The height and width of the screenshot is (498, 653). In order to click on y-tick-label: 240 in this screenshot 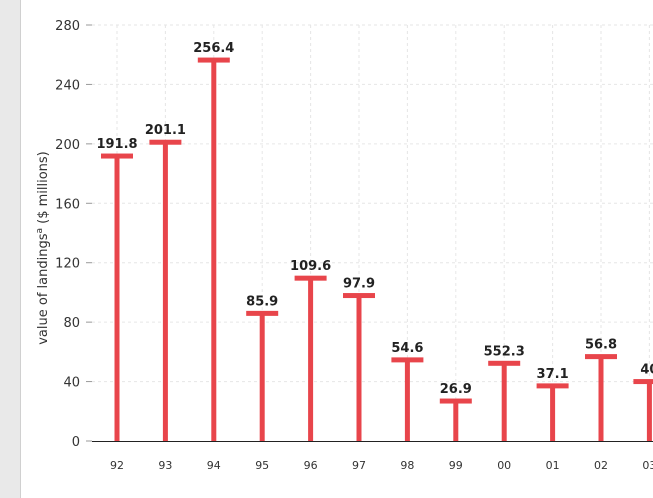, I will do `click(67, 85)`.